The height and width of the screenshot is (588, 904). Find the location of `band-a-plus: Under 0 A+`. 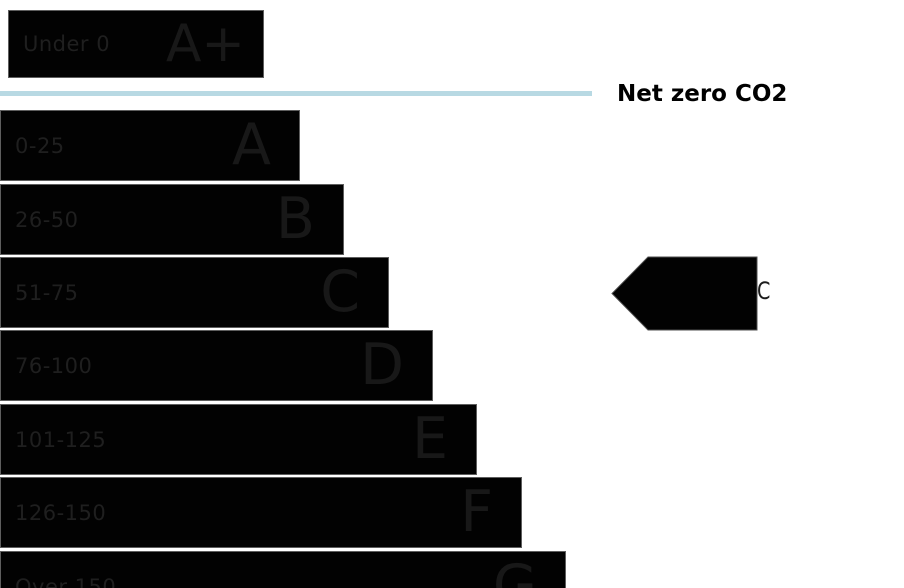

band-a-plus: Under 0 A+ is located at coordinates (136, 44).